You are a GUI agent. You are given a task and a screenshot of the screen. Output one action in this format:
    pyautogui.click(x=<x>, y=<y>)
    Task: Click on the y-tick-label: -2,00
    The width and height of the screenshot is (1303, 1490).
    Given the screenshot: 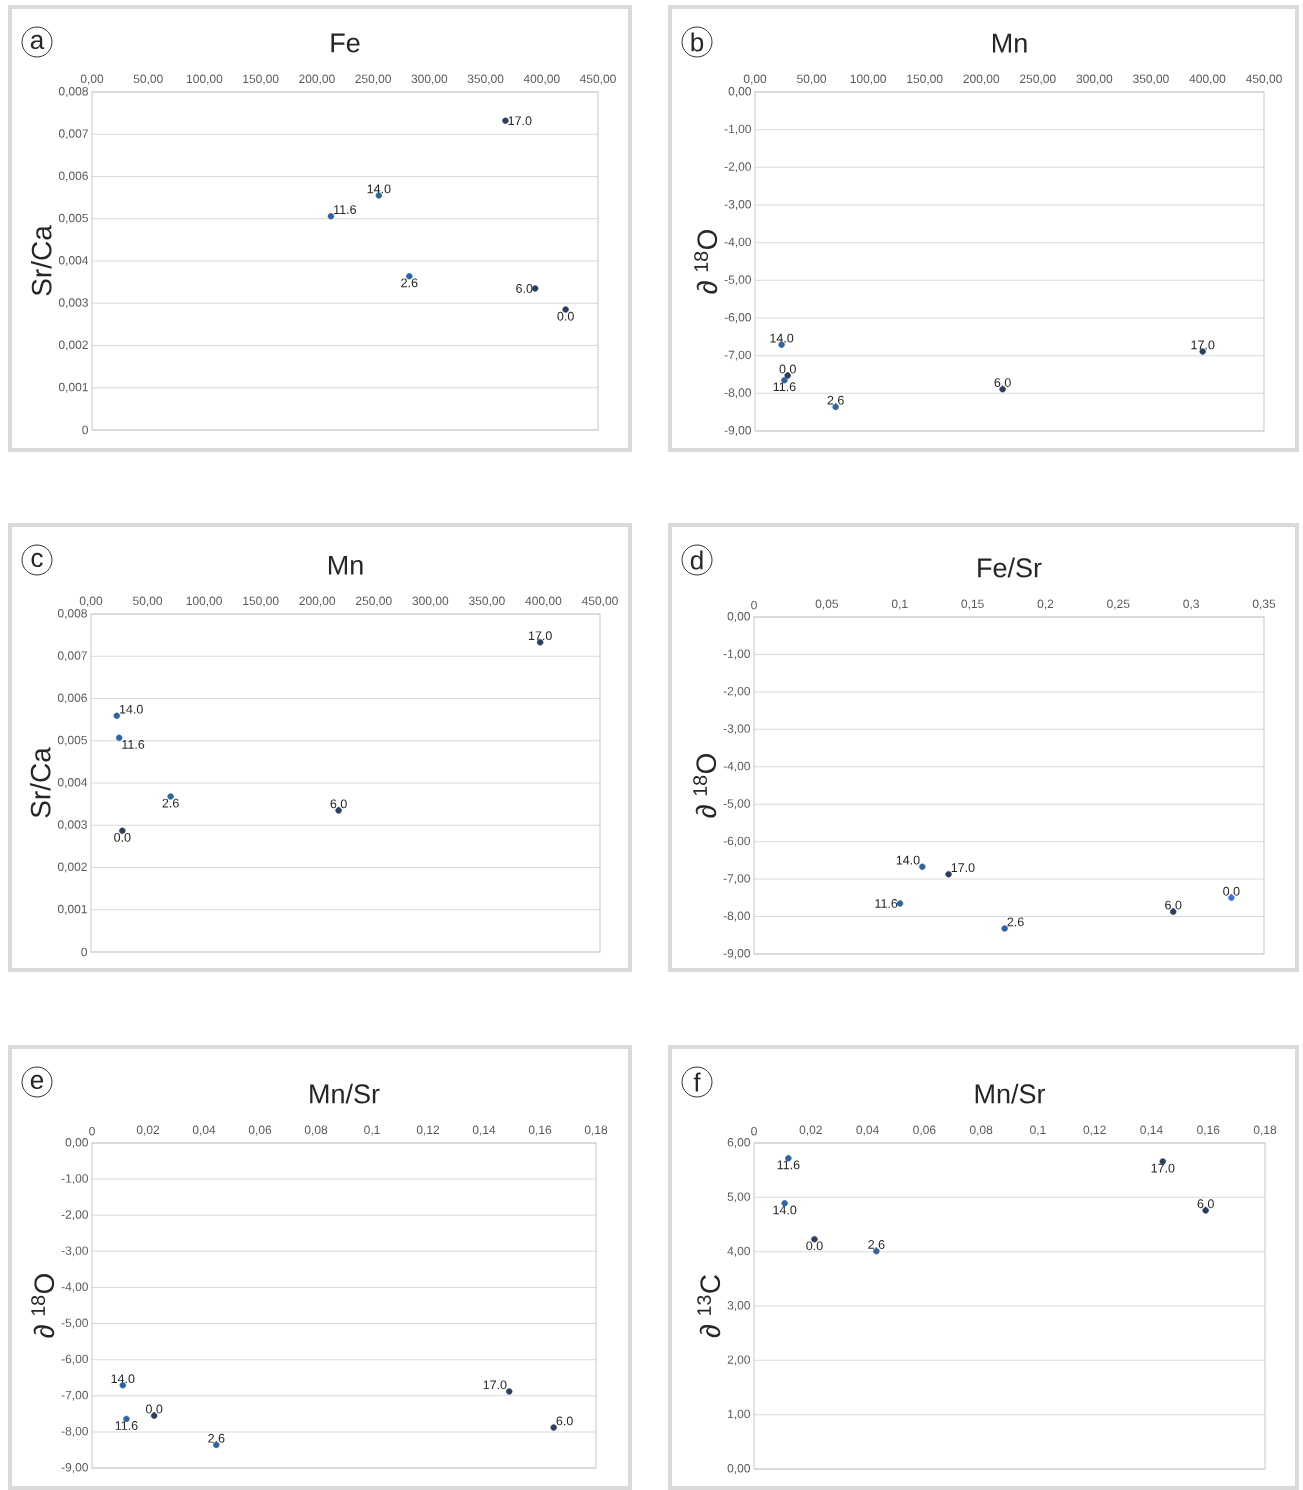 What is the action you would take?
    pyautogui.click(x=74, y=1215)
    